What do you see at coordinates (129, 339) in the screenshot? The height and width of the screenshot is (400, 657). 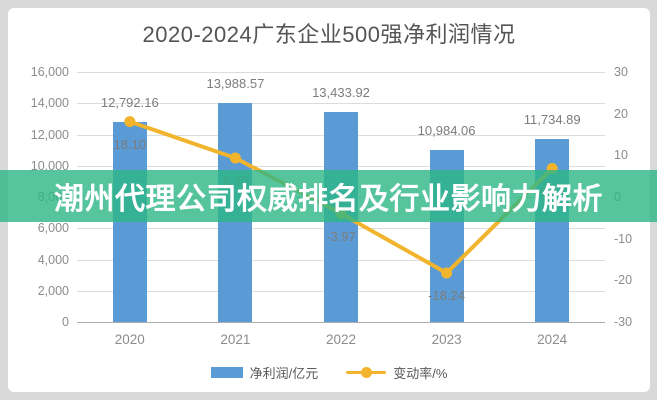 I see `x-axis-category: 2020` at bounding box center [129, 339].